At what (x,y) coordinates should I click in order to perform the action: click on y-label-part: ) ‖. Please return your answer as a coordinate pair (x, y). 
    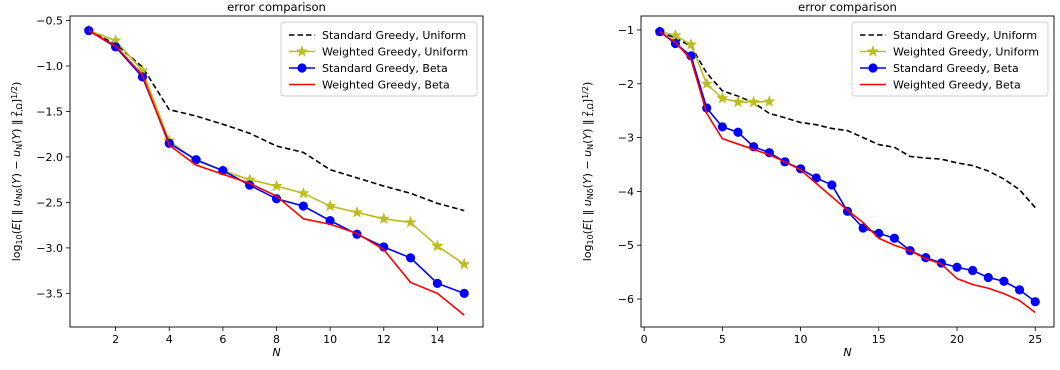
    Looking at the image, I should click on (587, 124).